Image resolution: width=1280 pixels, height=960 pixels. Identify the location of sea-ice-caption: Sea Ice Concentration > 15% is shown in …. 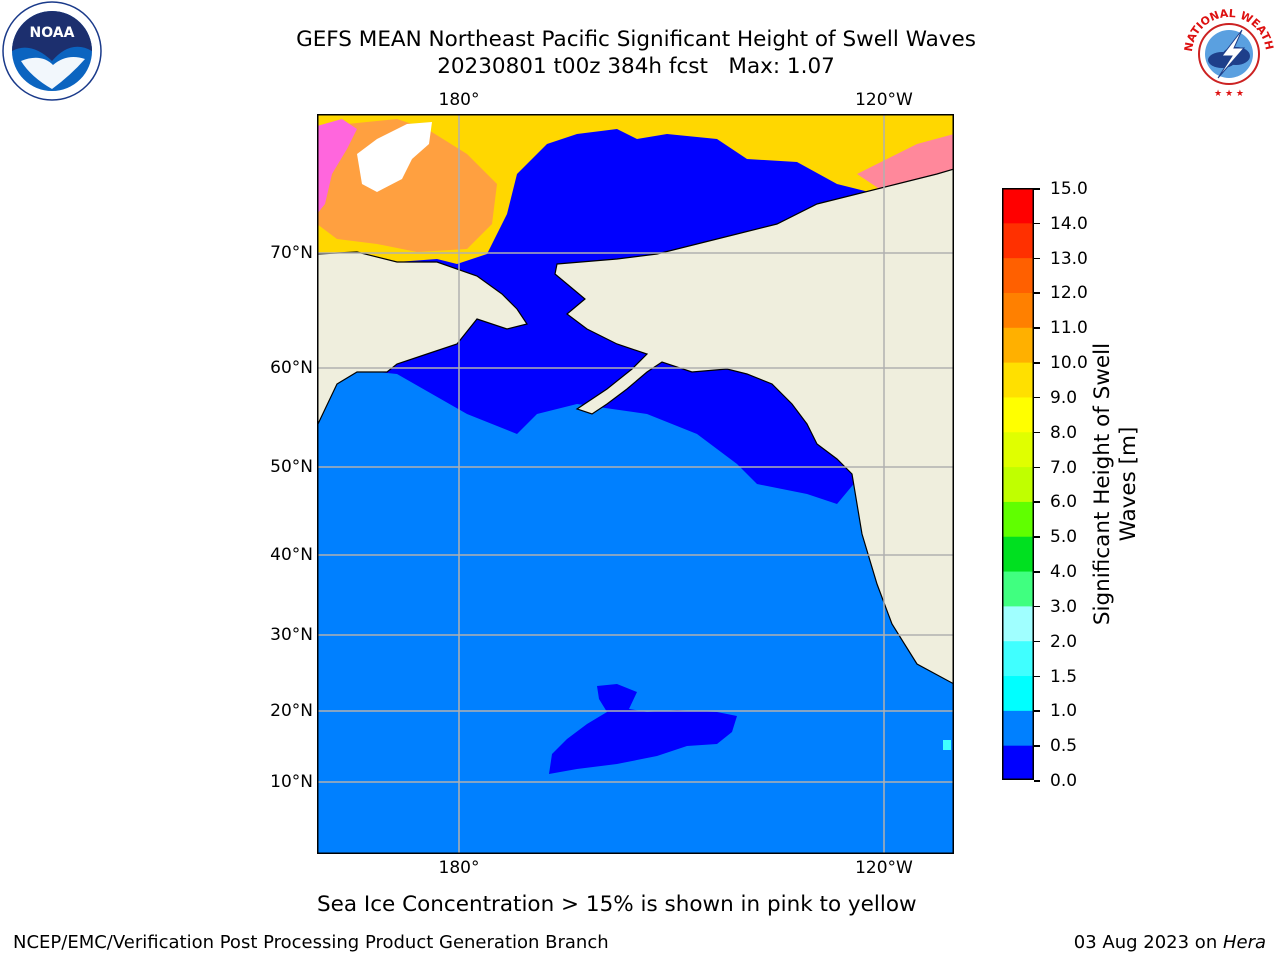
(617, 904).